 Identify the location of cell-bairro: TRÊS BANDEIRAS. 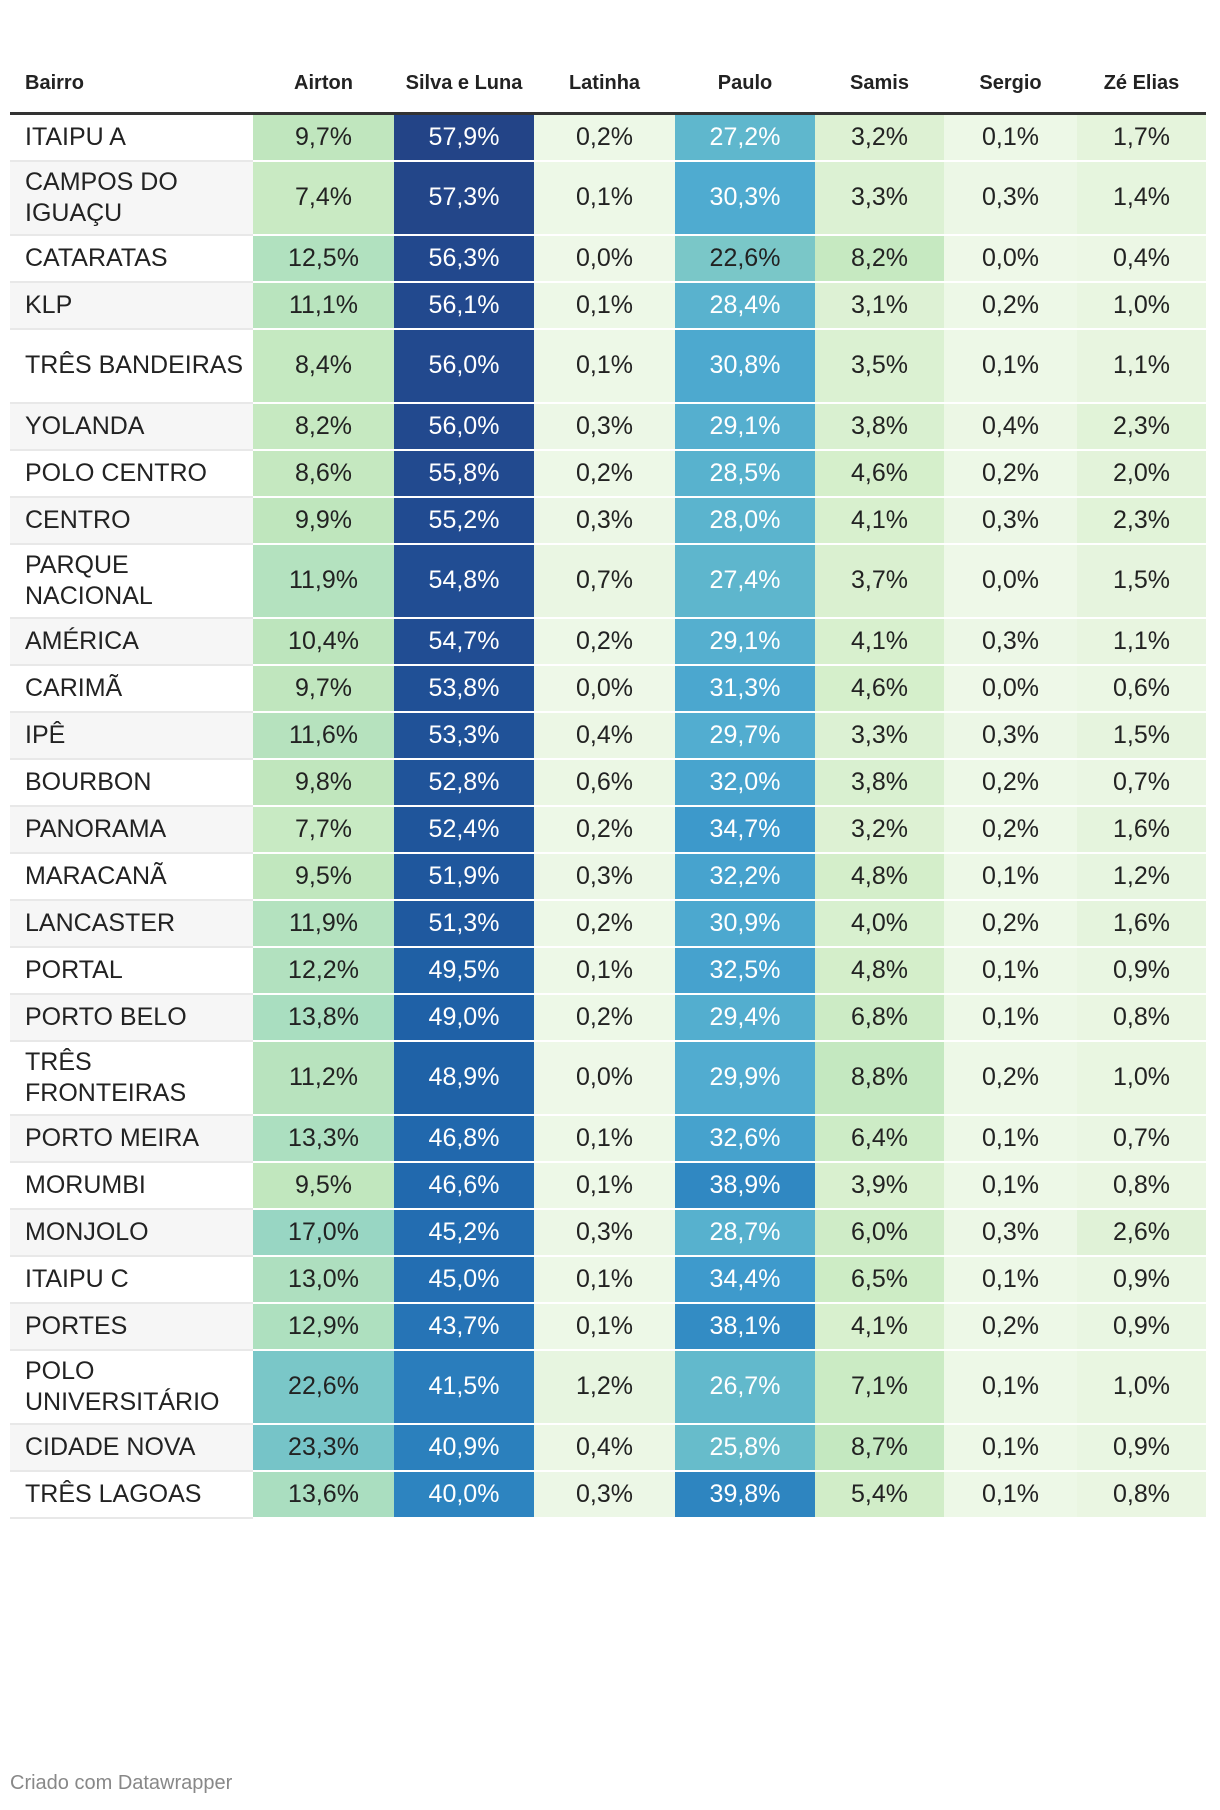
(131, 366).